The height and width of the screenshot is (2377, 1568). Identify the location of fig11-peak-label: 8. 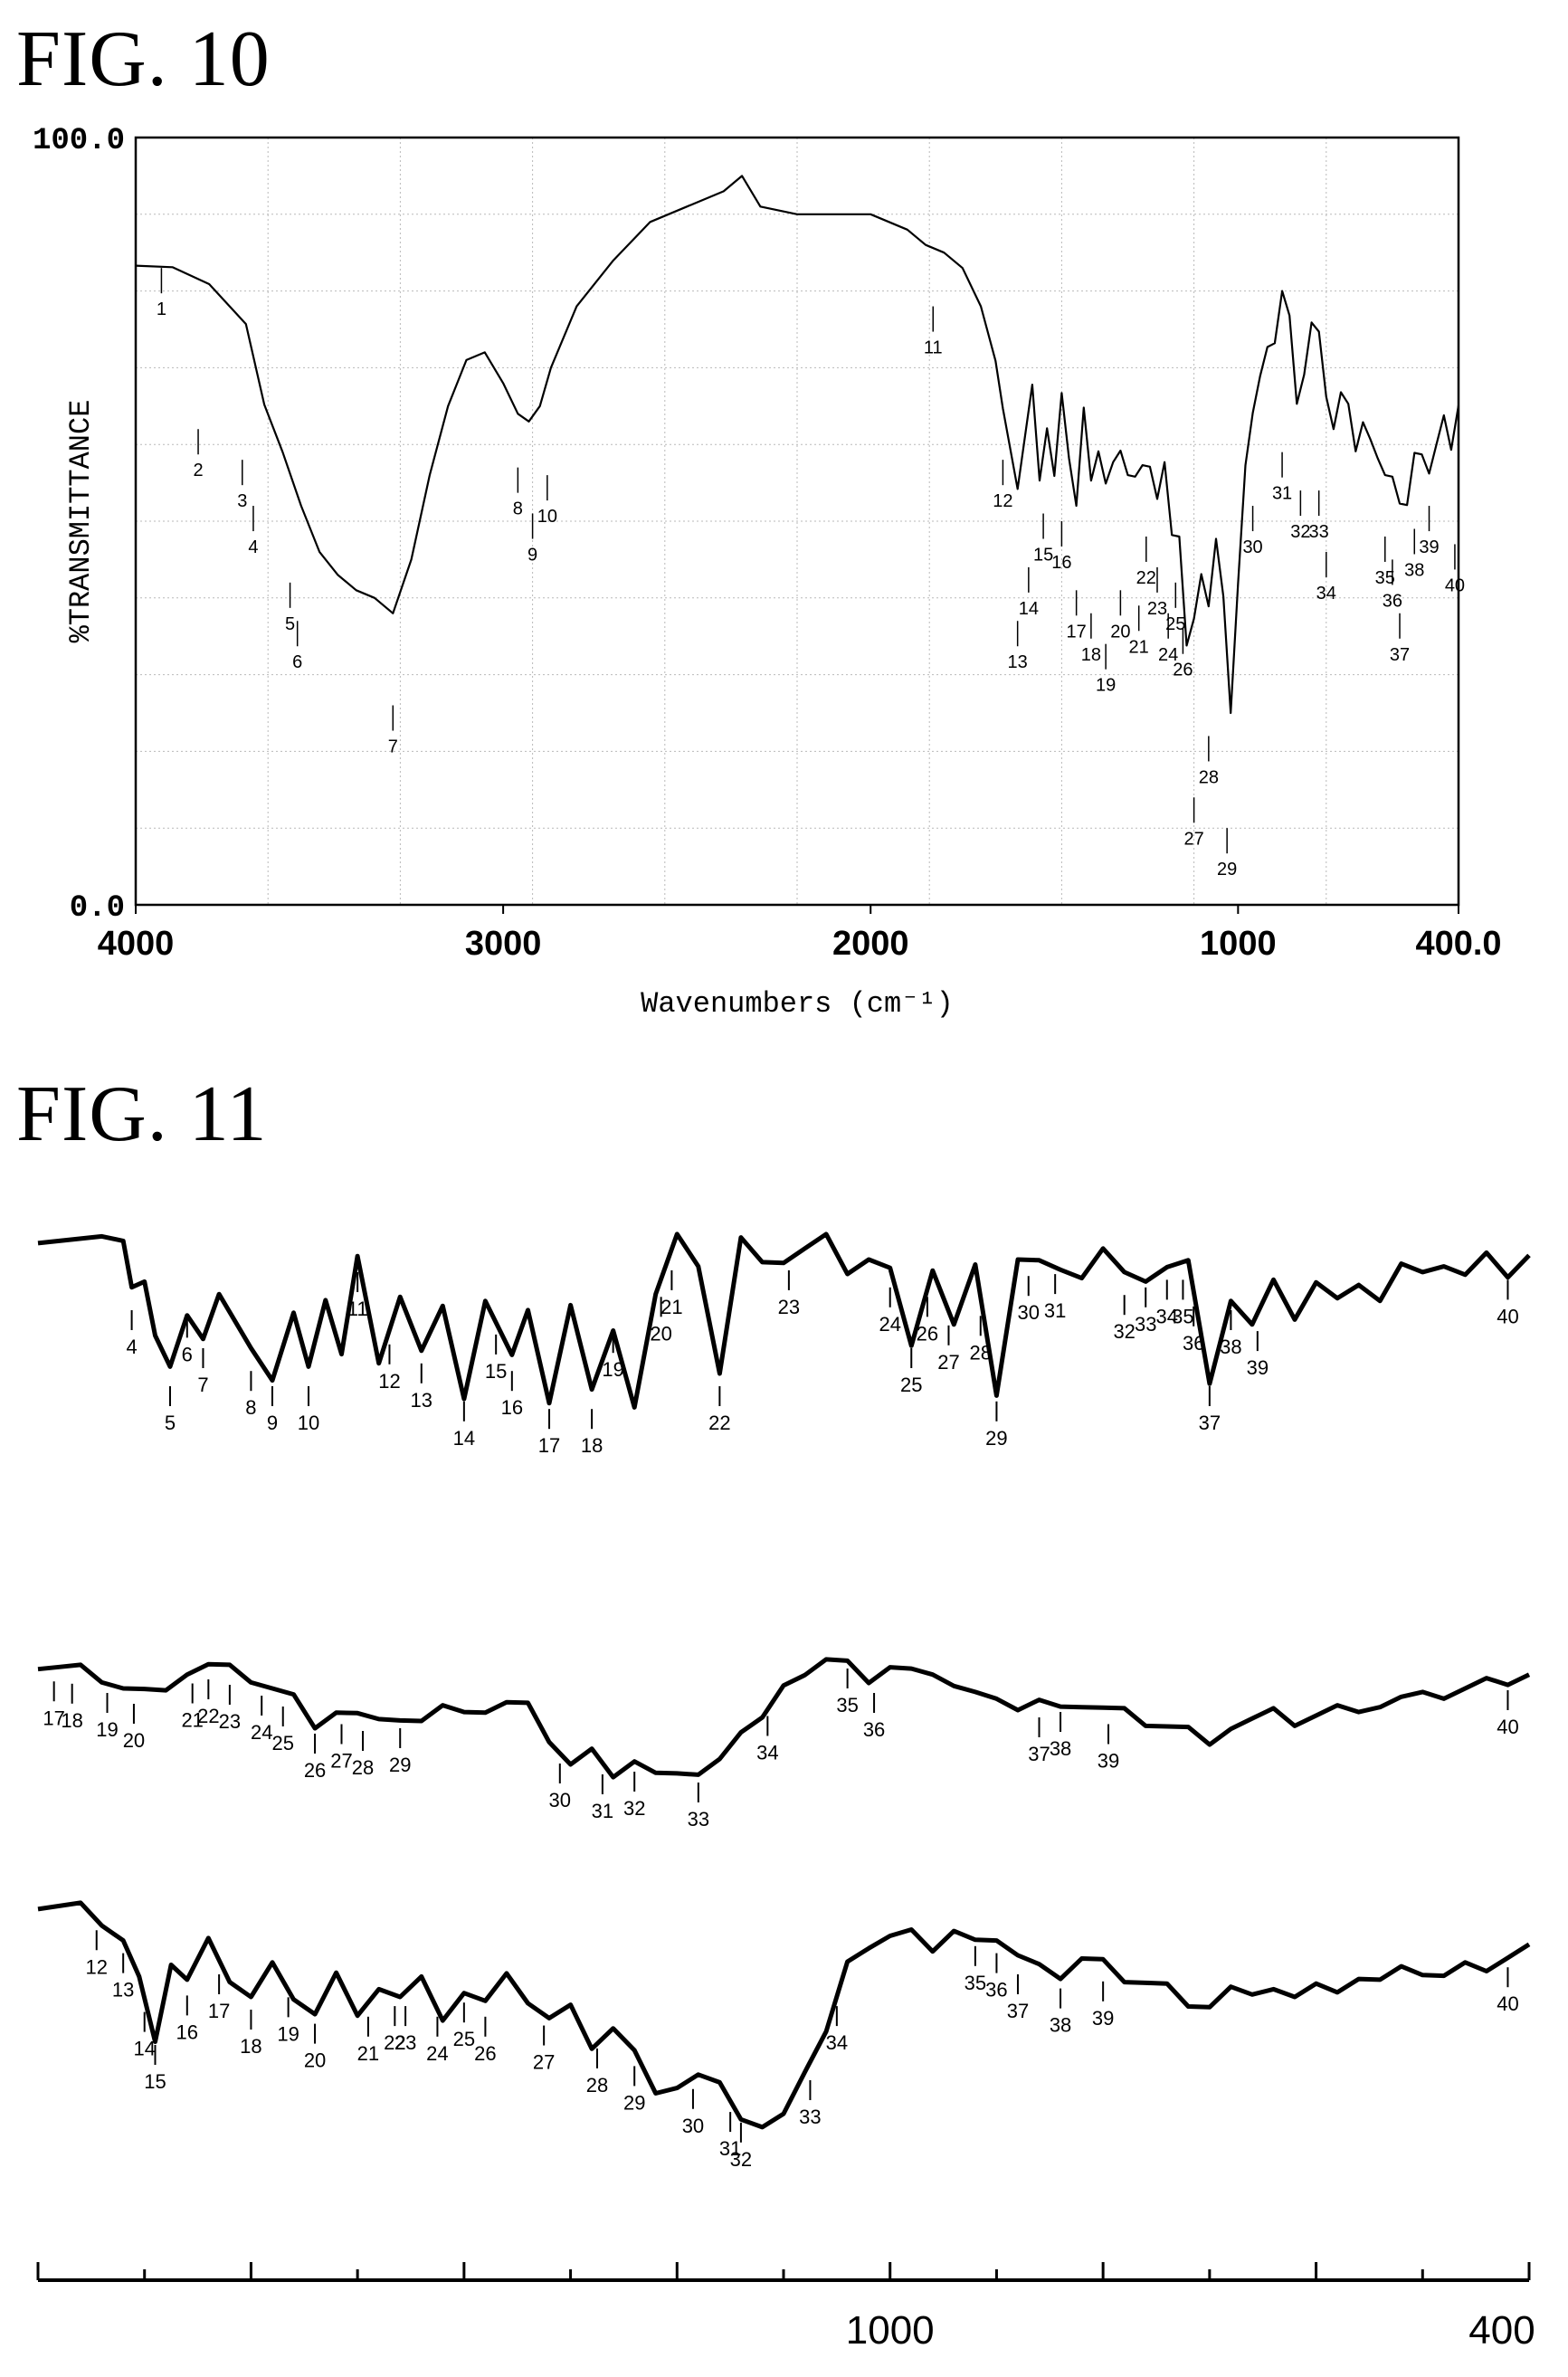
(251, 1407).